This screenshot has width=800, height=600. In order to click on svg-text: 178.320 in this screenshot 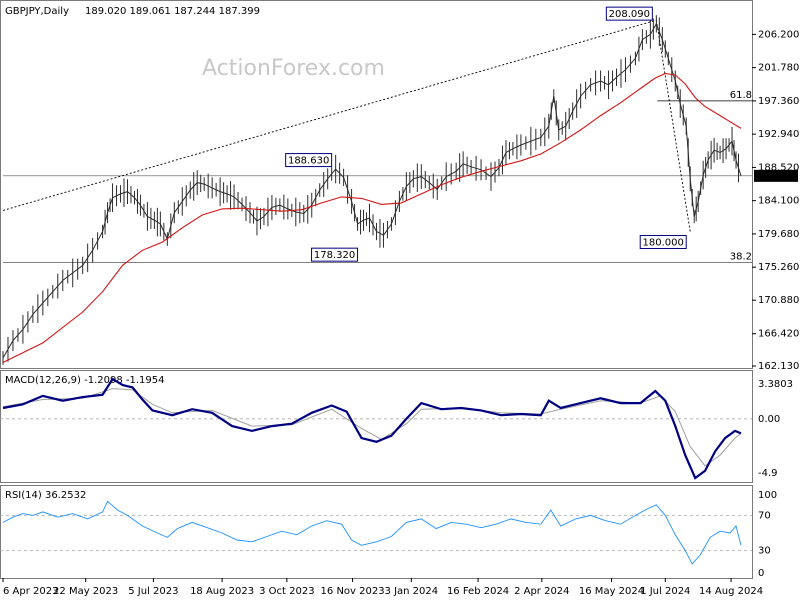, I will do `click(334, 255)`.